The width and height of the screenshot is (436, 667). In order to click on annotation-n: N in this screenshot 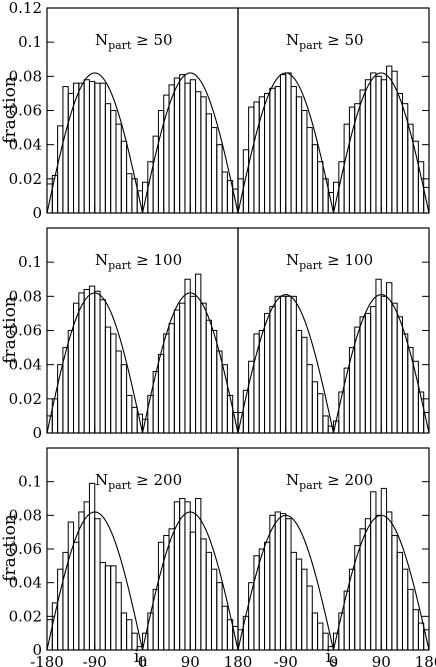, I will do `click(101, 40)`.